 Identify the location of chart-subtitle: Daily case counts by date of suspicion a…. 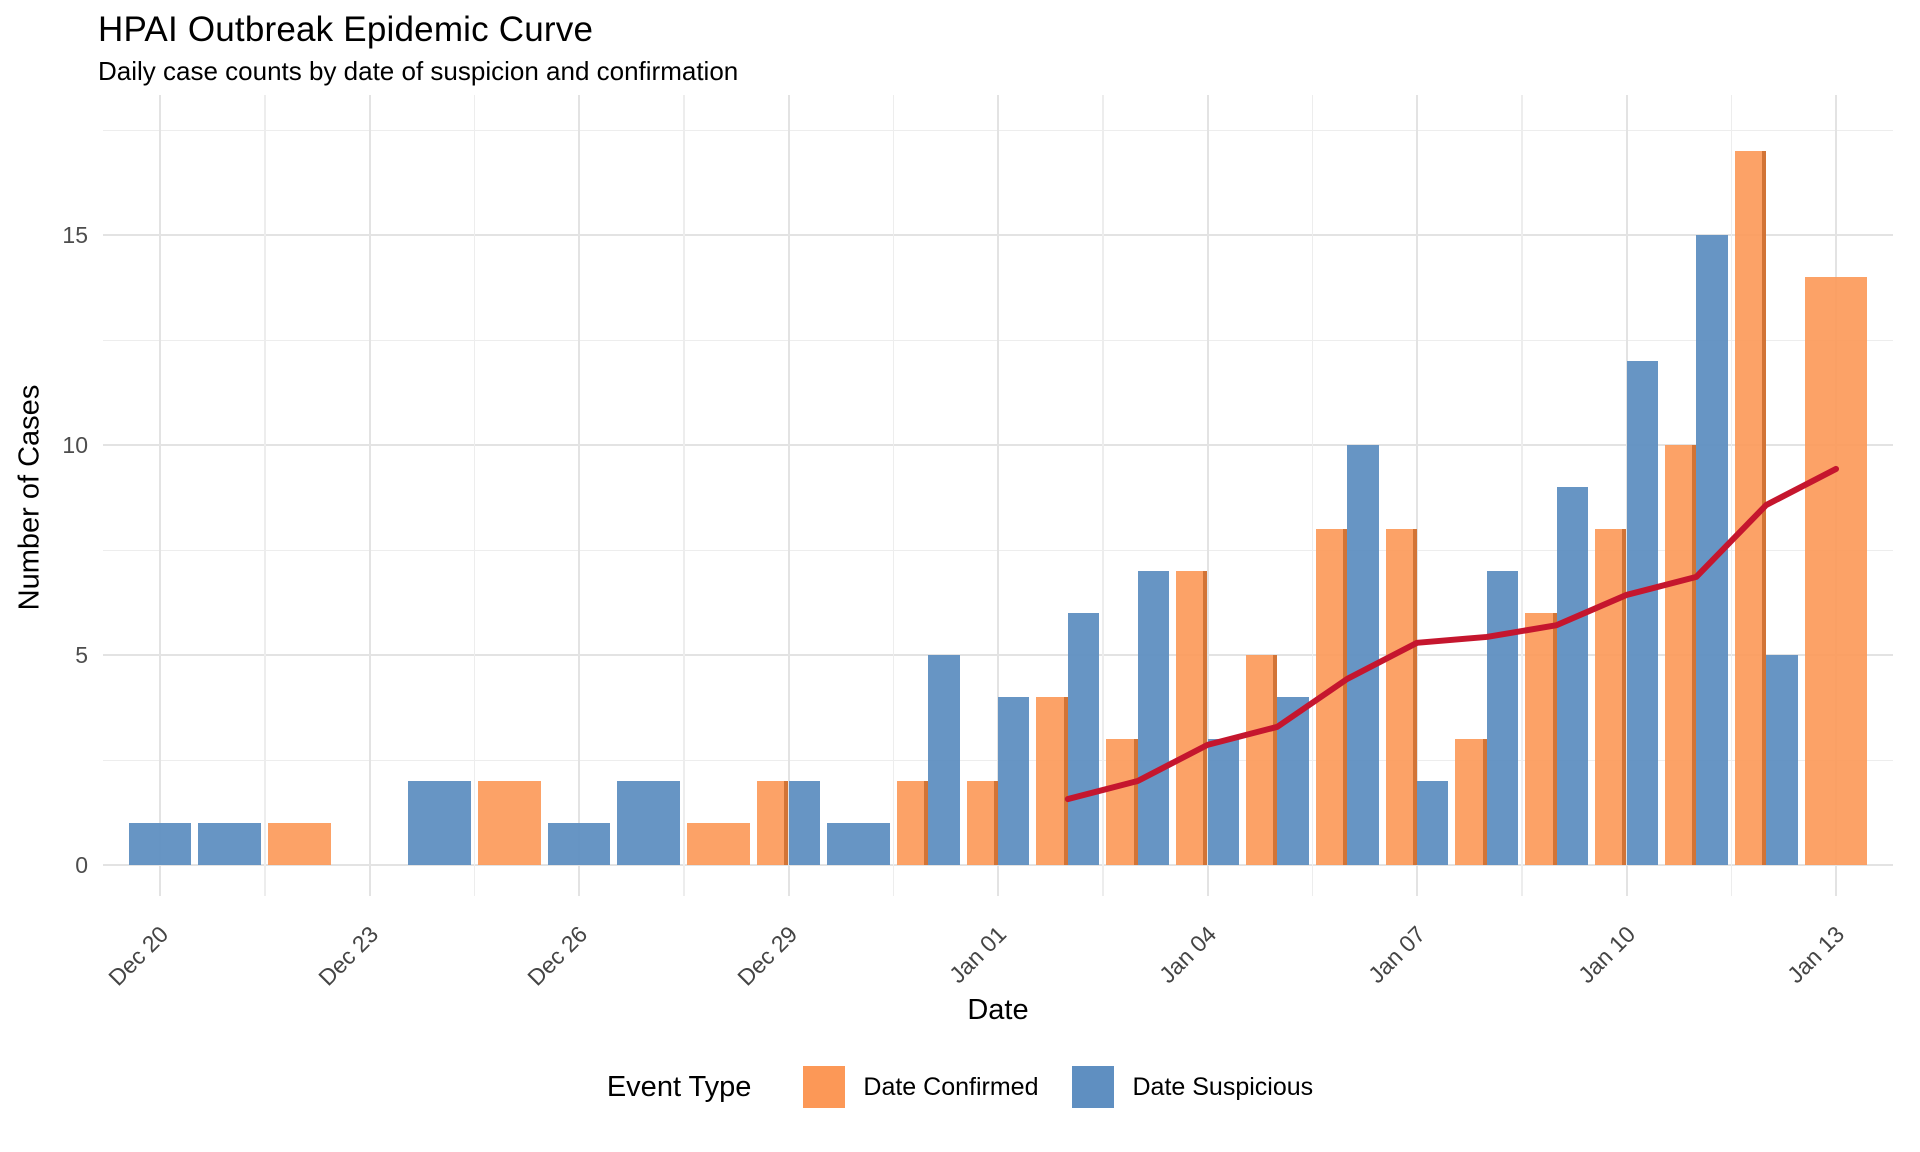
(418, 71).